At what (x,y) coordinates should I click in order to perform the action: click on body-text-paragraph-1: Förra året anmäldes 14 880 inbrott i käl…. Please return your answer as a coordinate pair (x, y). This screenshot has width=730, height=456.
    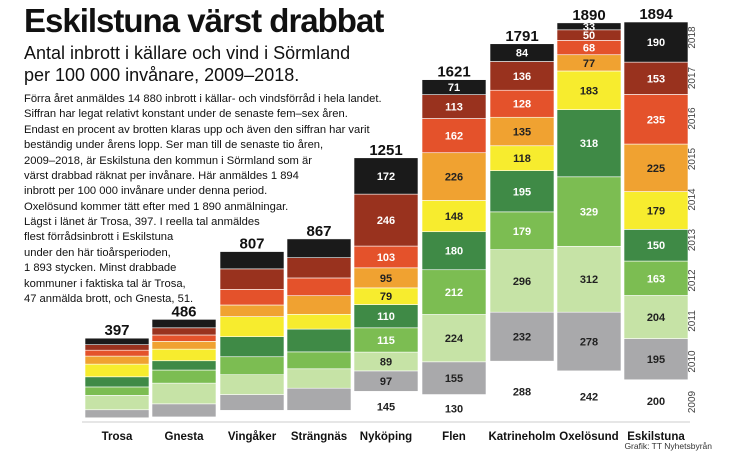
    Looking at the image, I should click on (203, 153).